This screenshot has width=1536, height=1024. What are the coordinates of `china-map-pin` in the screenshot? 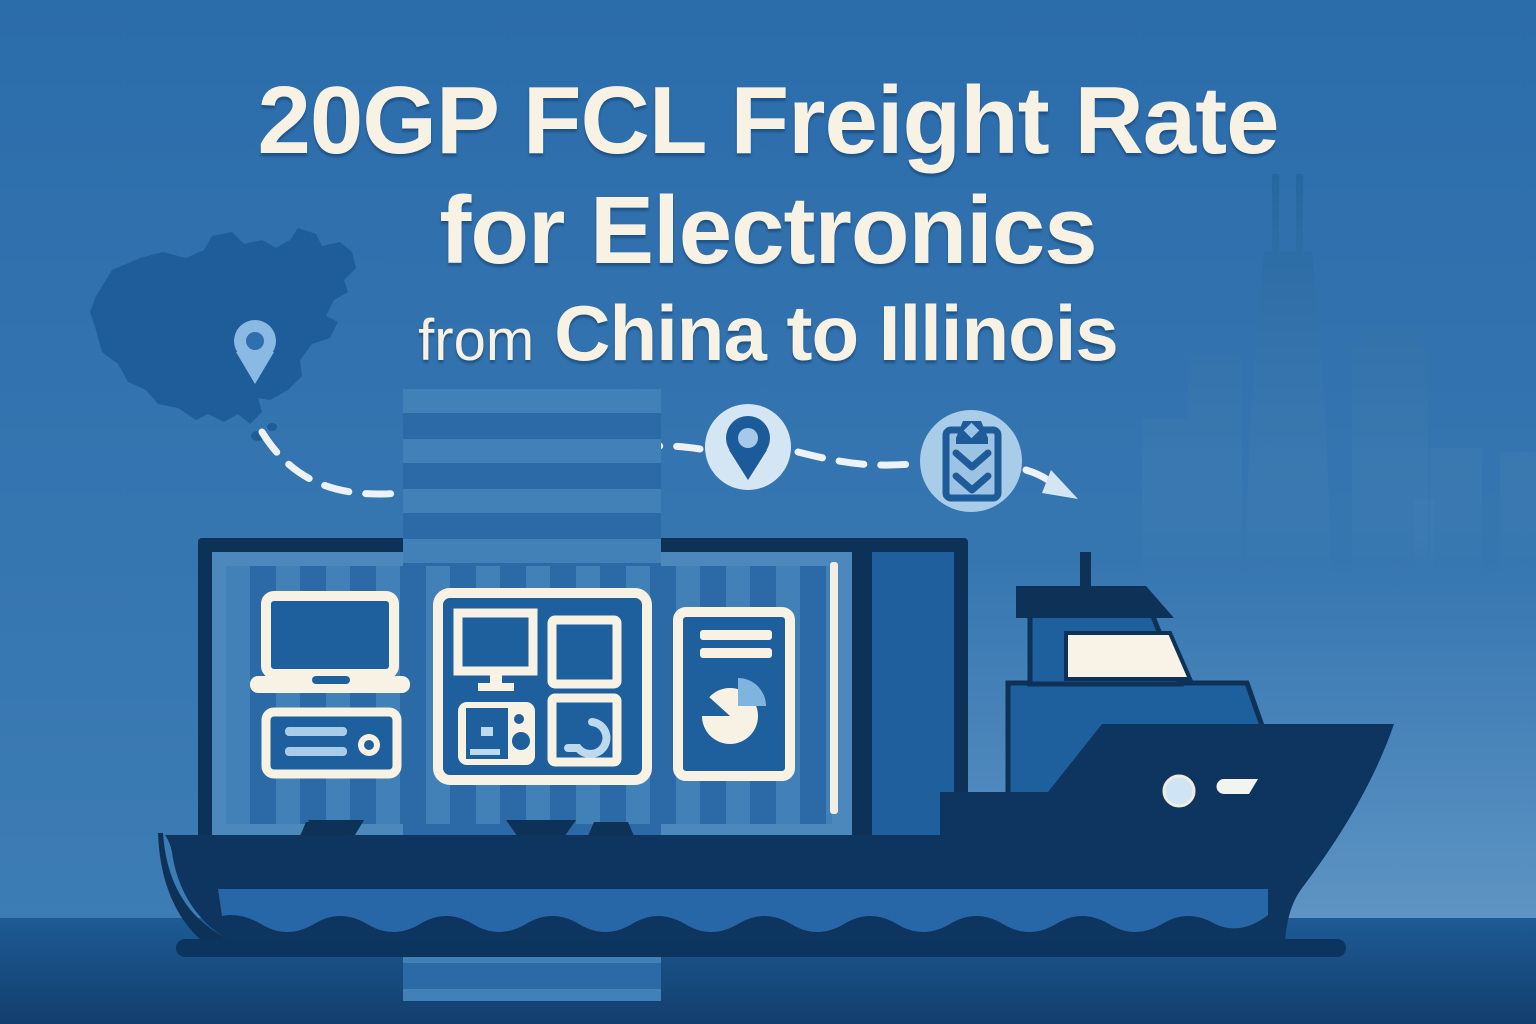 It's located at (255, 352).